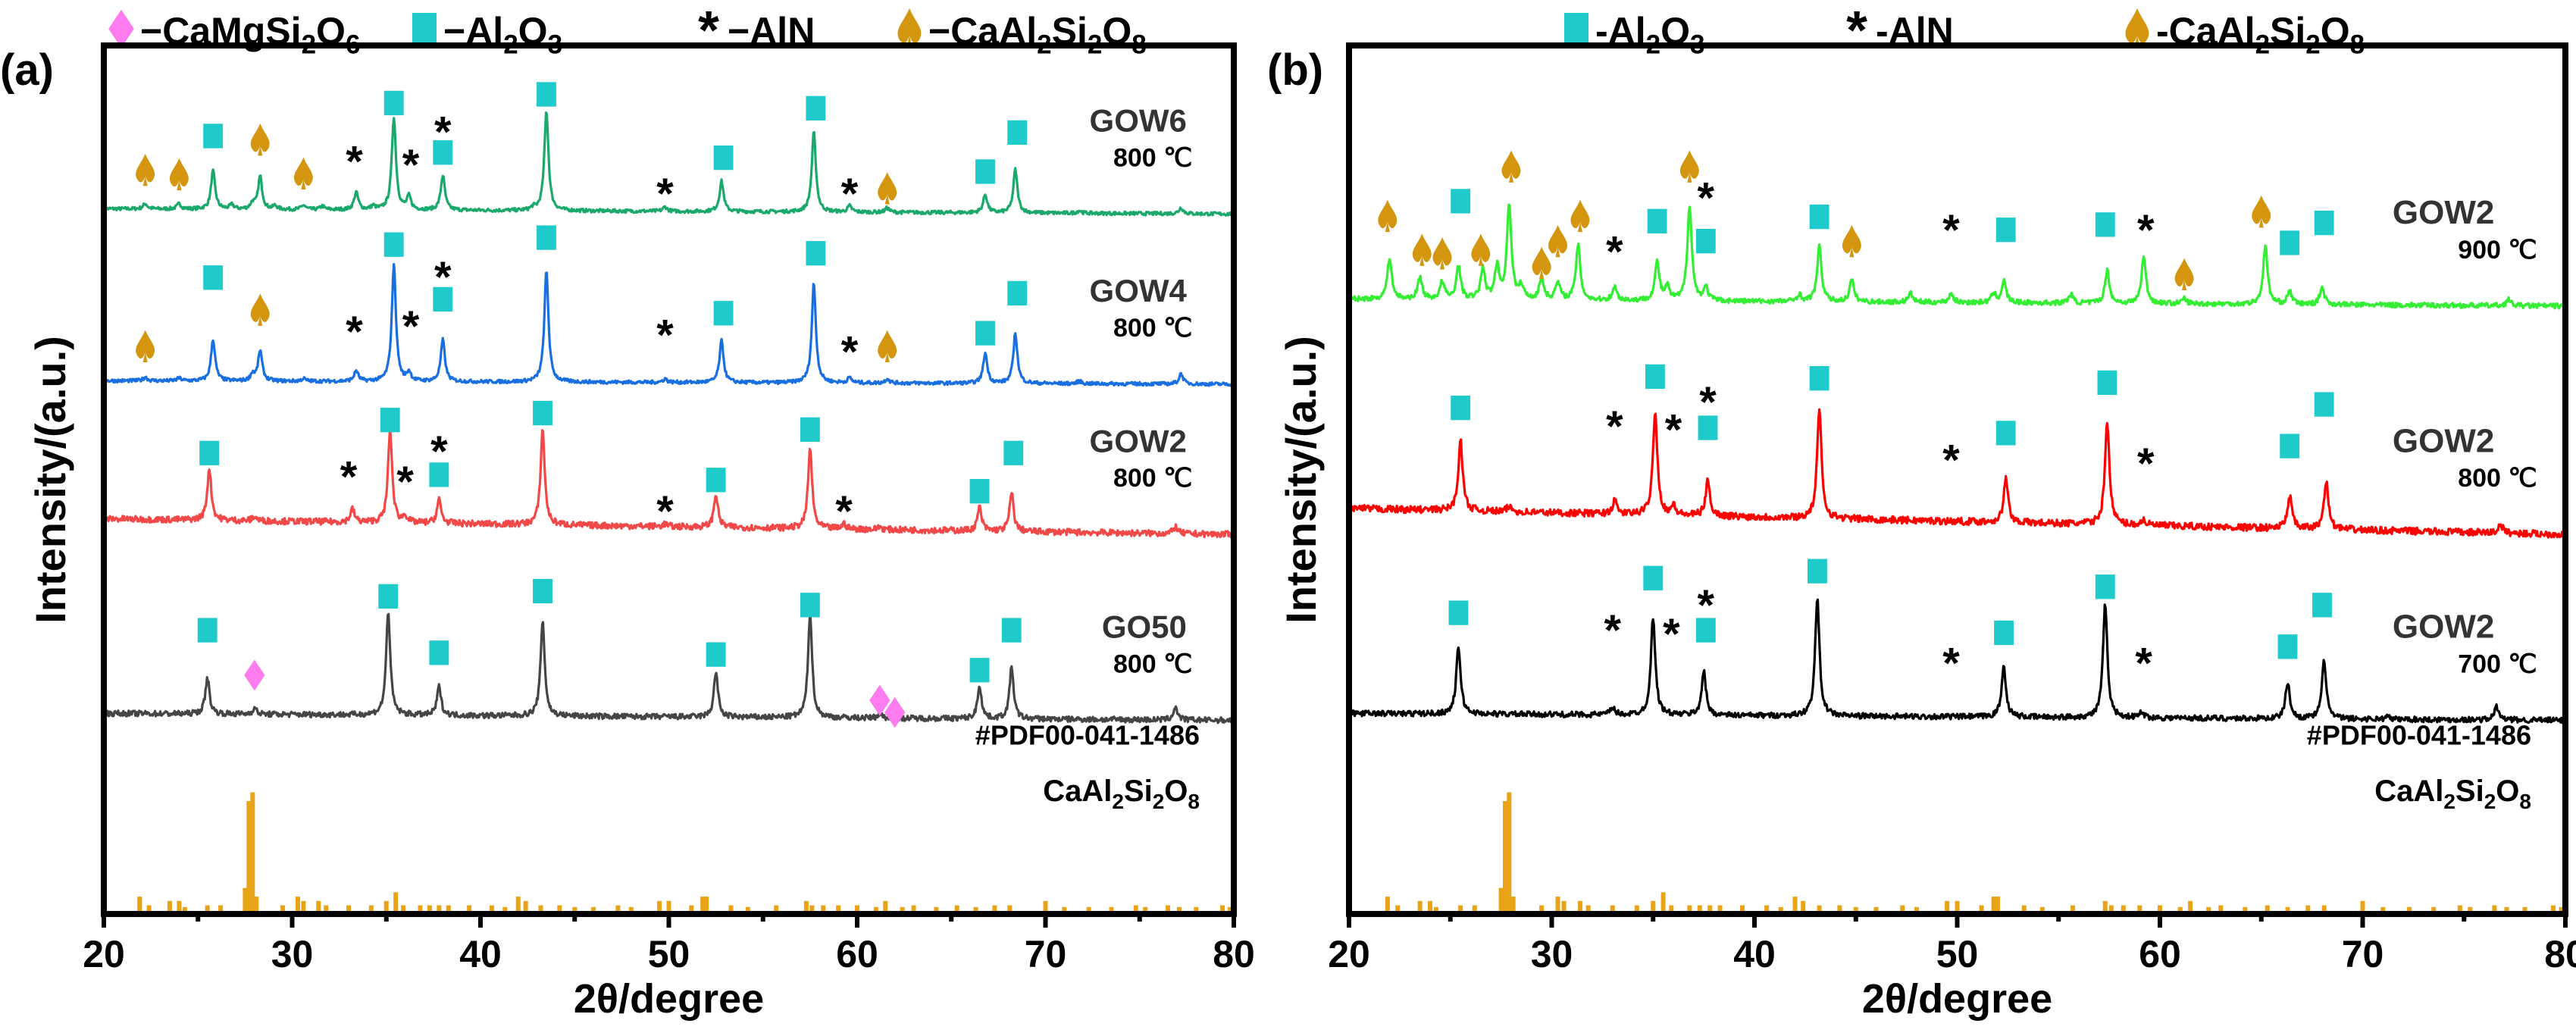 This screenshot has height=1036, width=2576. What do you see at coordinates (27, 70) in the screenshot?
I see `panel-label: (a)` at bounding box center [27, 70].